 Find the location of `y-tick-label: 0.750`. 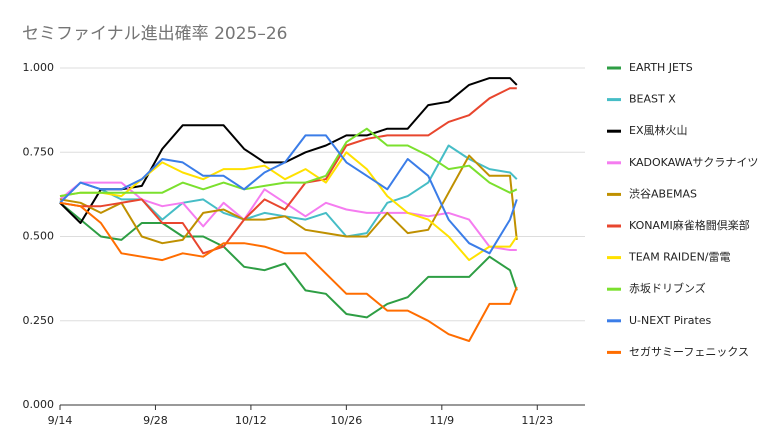

y-tick-label: 0.750 is located at coordinates (39, 151).